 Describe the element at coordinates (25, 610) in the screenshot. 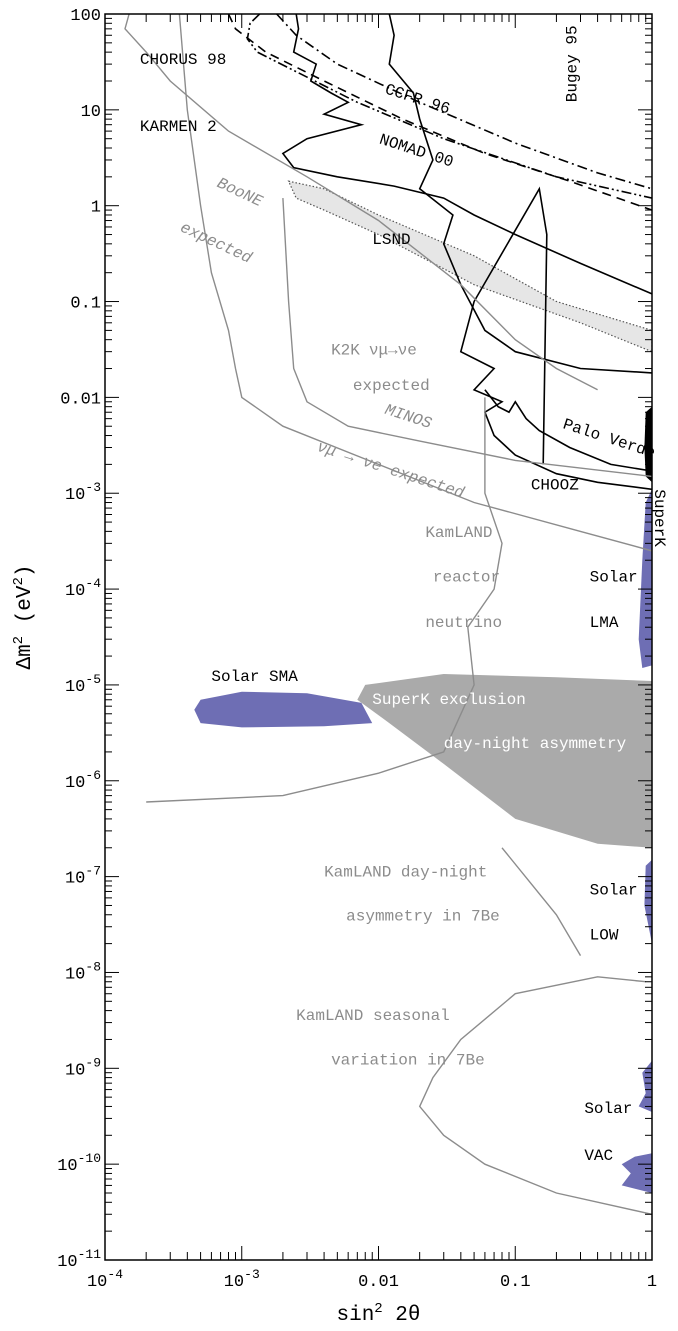

I see `y-axis-title-unit: (eV` at that location.